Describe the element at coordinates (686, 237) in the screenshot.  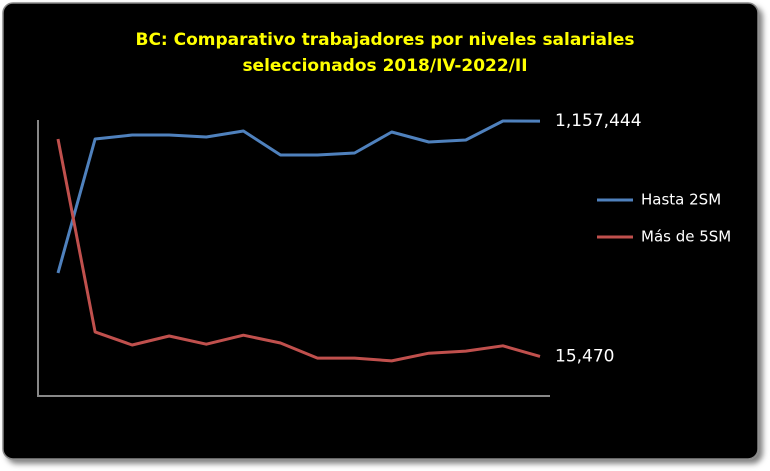
I see `legend-label: Más de 5SM` at that location.